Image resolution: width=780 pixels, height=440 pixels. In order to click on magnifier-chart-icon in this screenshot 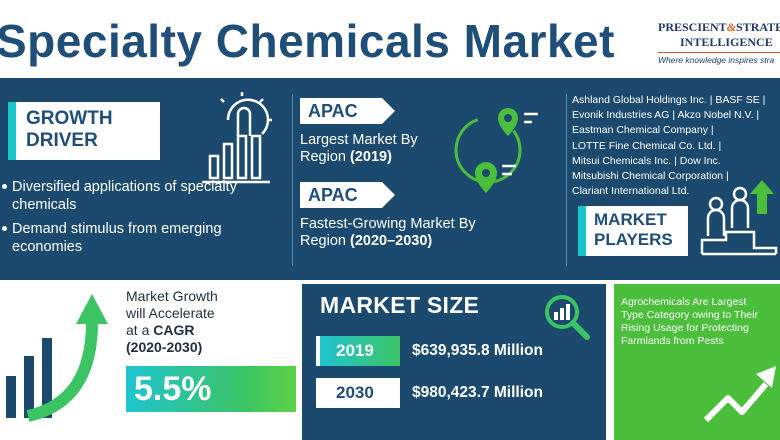, I will do `click(567, 317)`.